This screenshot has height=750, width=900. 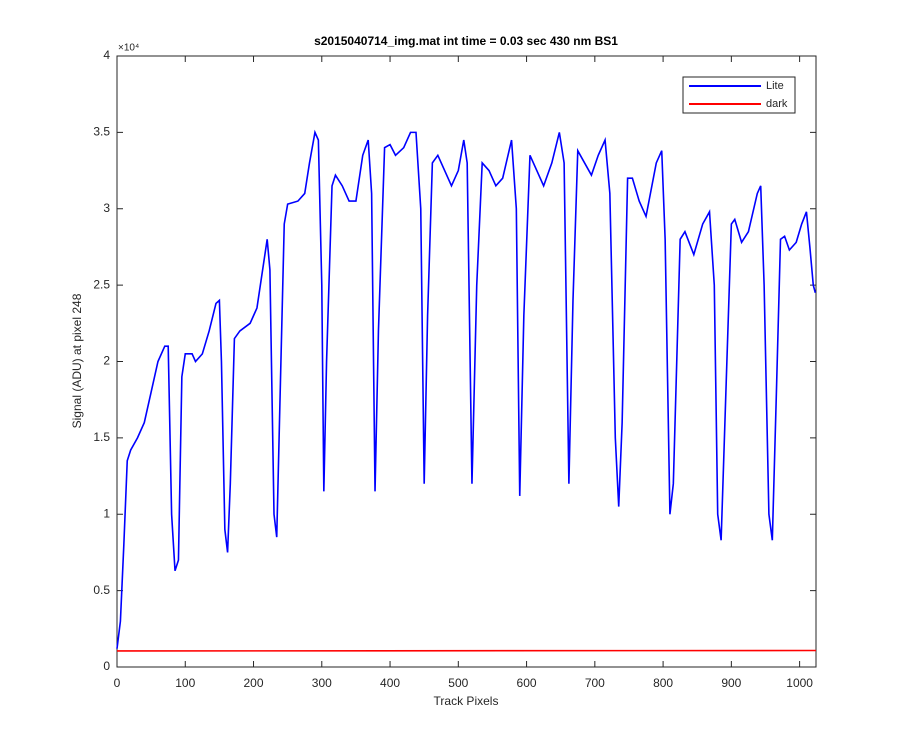 What do you see at coordinates (254, 683) in the screenshot?
I see `x-tick-label: 200` at bounding box center [254, 683].